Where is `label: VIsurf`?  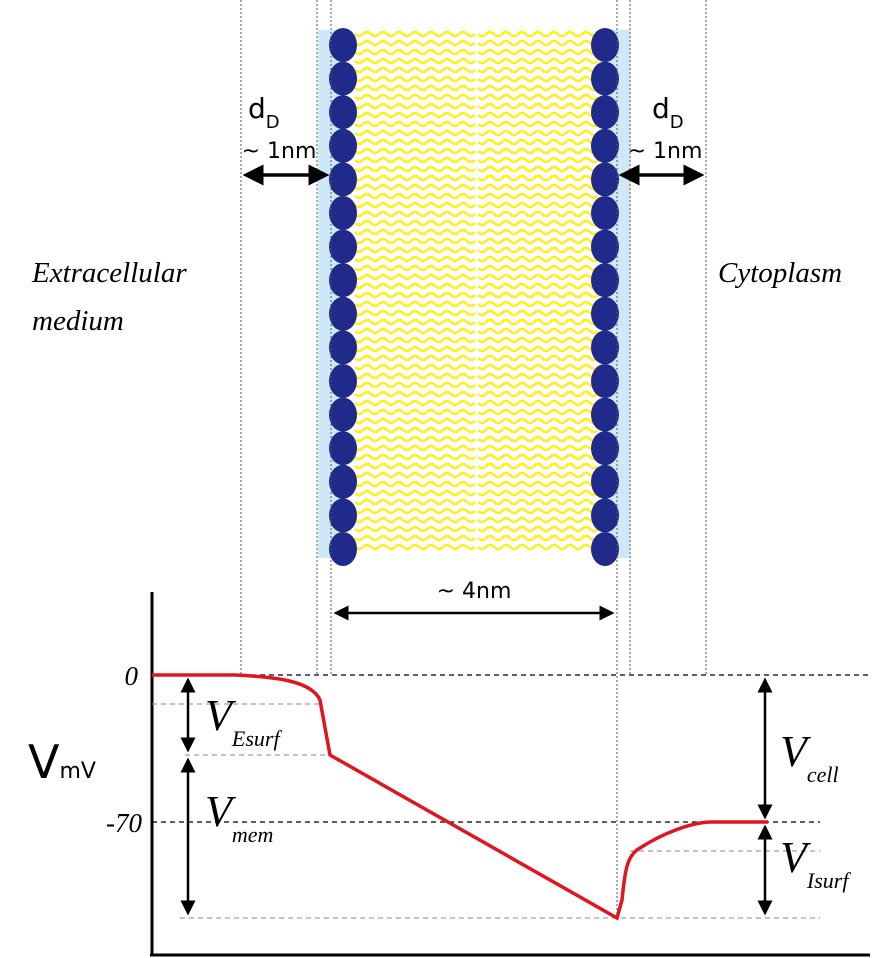
label: VIsurf is located at coordinates (815, 863).